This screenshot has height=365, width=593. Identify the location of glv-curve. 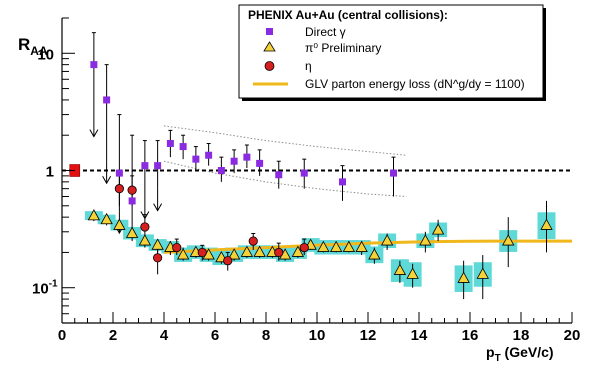
(367, 246).